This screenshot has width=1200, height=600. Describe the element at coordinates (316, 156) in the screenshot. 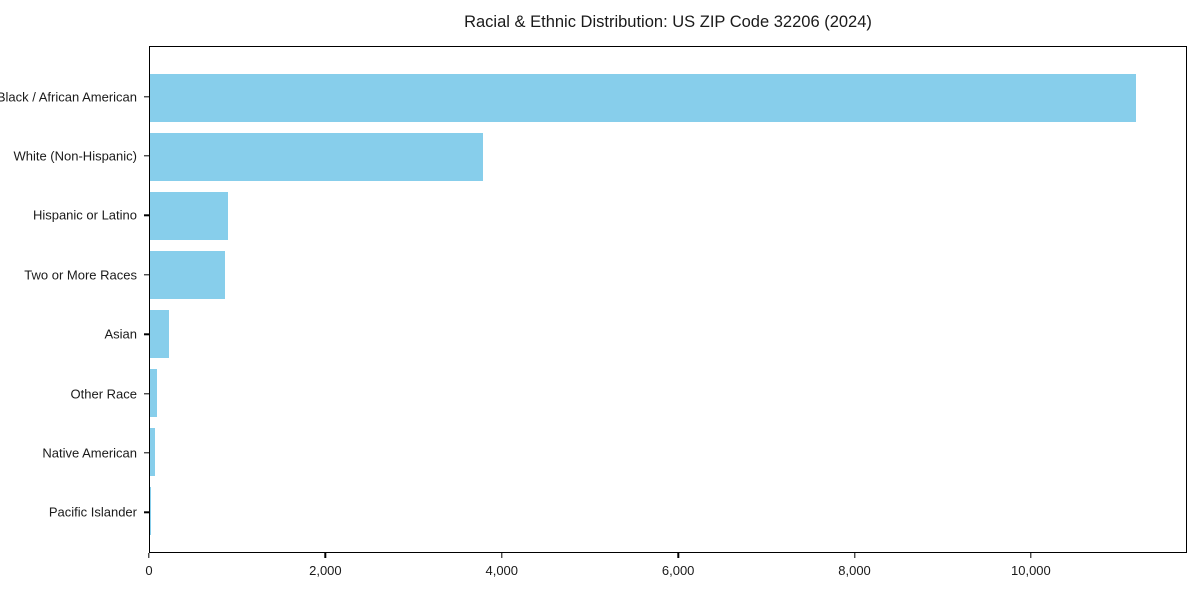

I see `bar-white-non-hispanic` at that location.